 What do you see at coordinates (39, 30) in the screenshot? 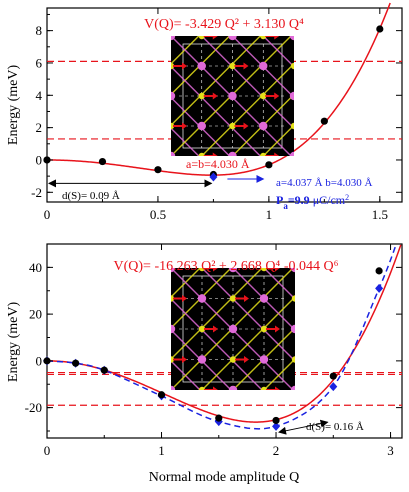
I see `ytick-label-5: 8` at bounding box center [39, 30].